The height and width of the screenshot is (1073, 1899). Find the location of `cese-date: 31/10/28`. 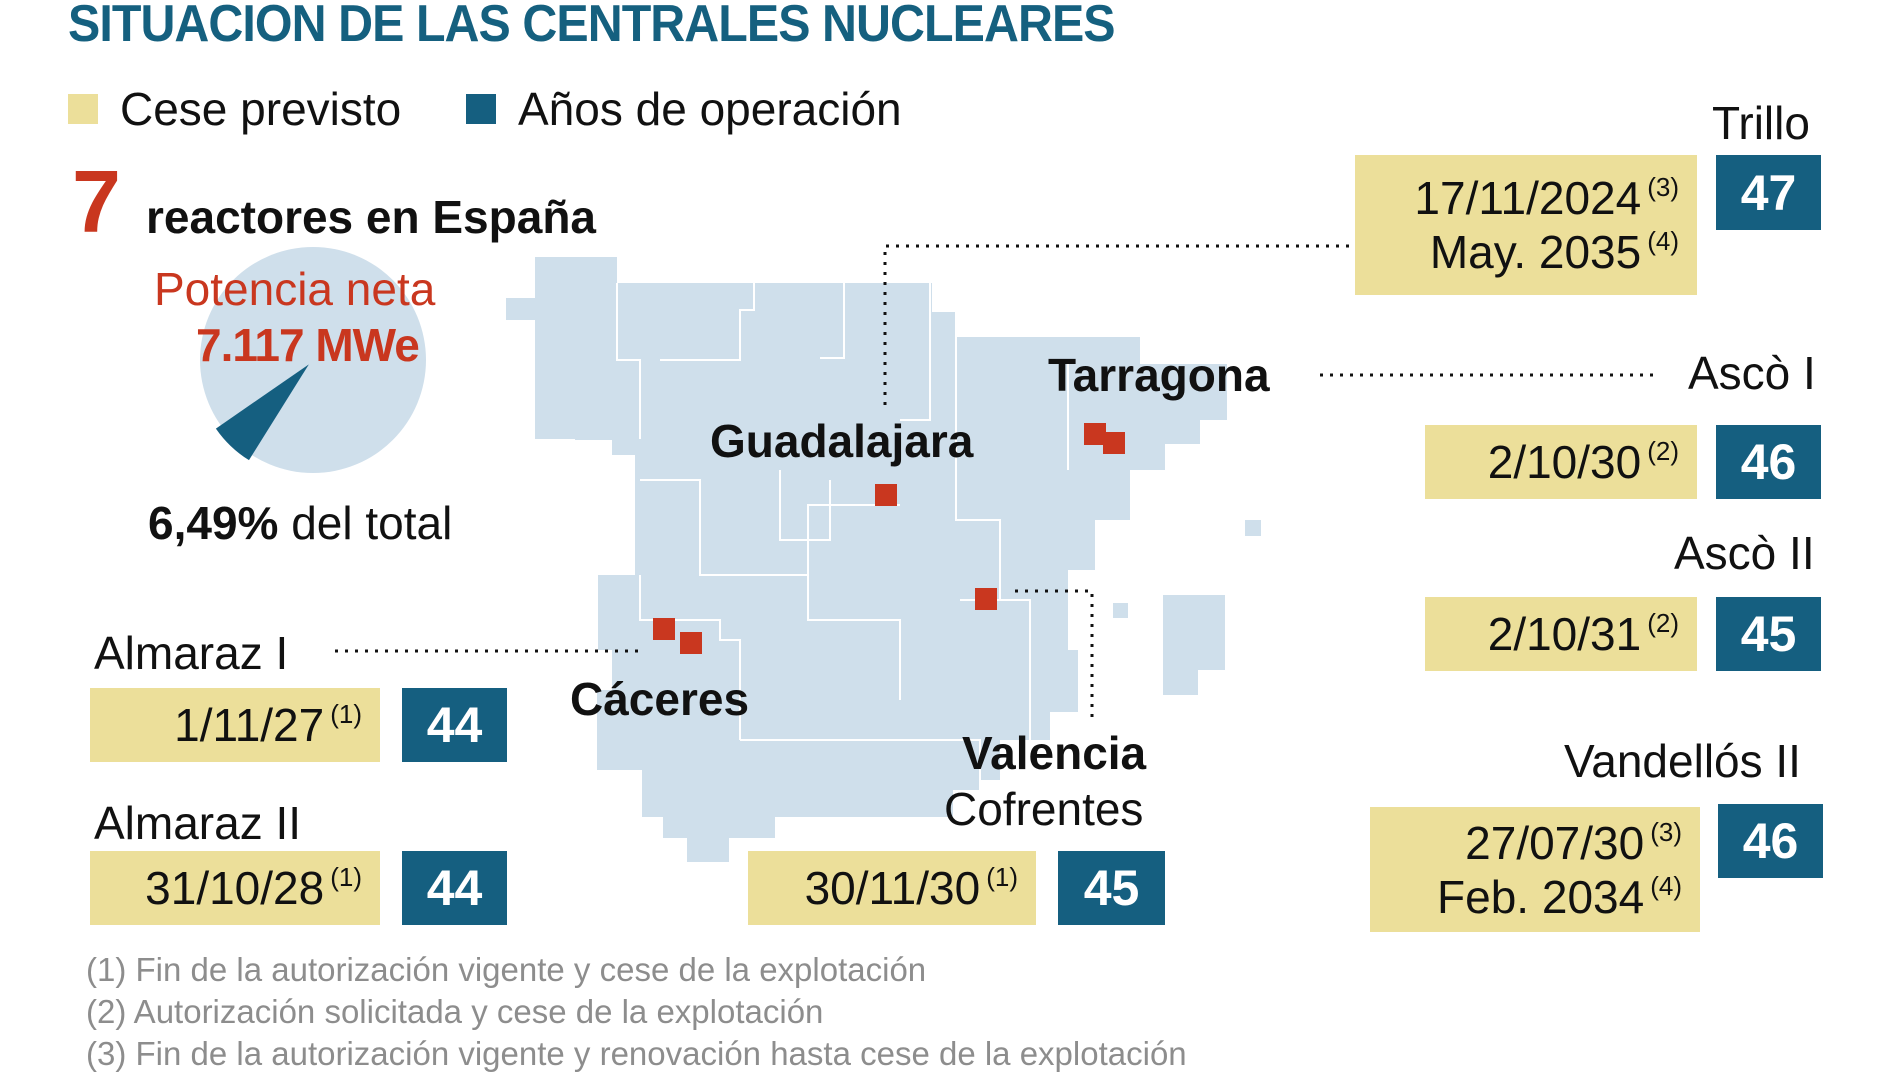

cese-date: 31/10/28 is located at coordinates (235, 888).